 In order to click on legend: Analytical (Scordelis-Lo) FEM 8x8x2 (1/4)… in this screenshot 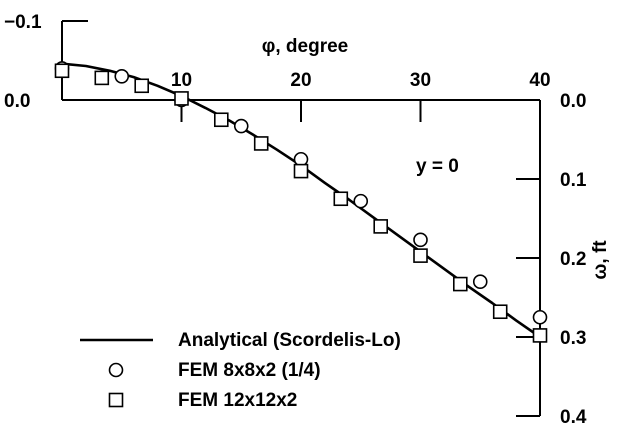, I will do `click(240, 370)`.